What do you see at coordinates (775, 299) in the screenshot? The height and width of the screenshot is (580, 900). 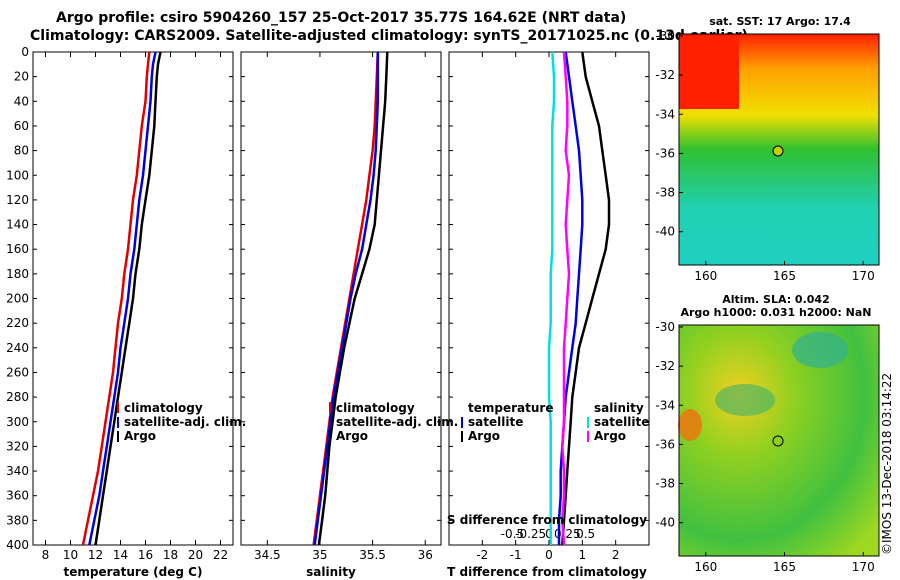 I see `sla-map-title-1: Altim. SLA: 0.042` at bounding box center [775, 299].